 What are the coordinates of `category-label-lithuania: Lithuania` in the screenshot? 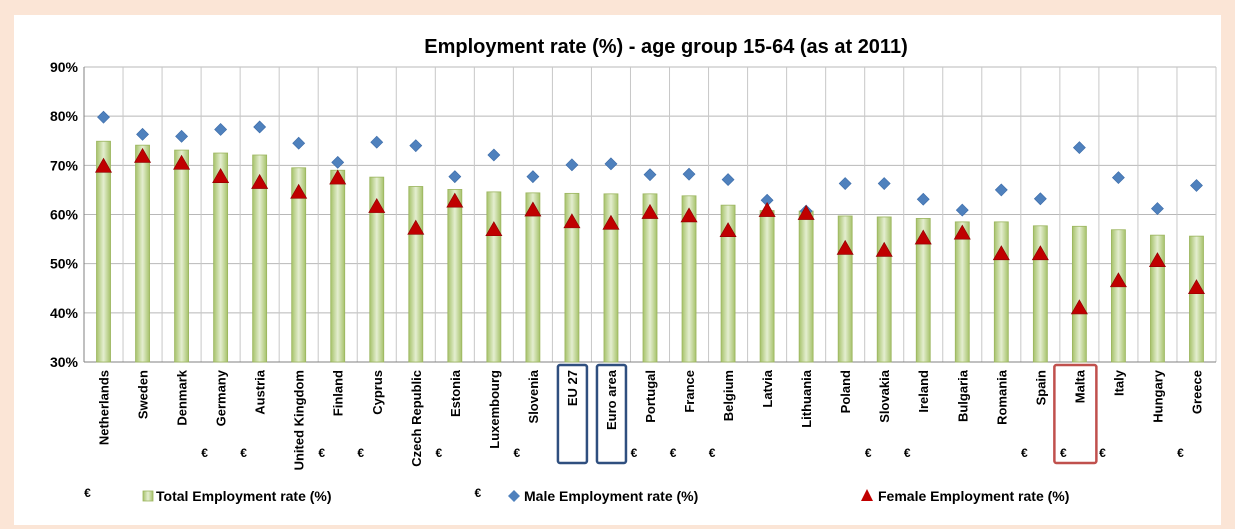 It's located at (806, 398).